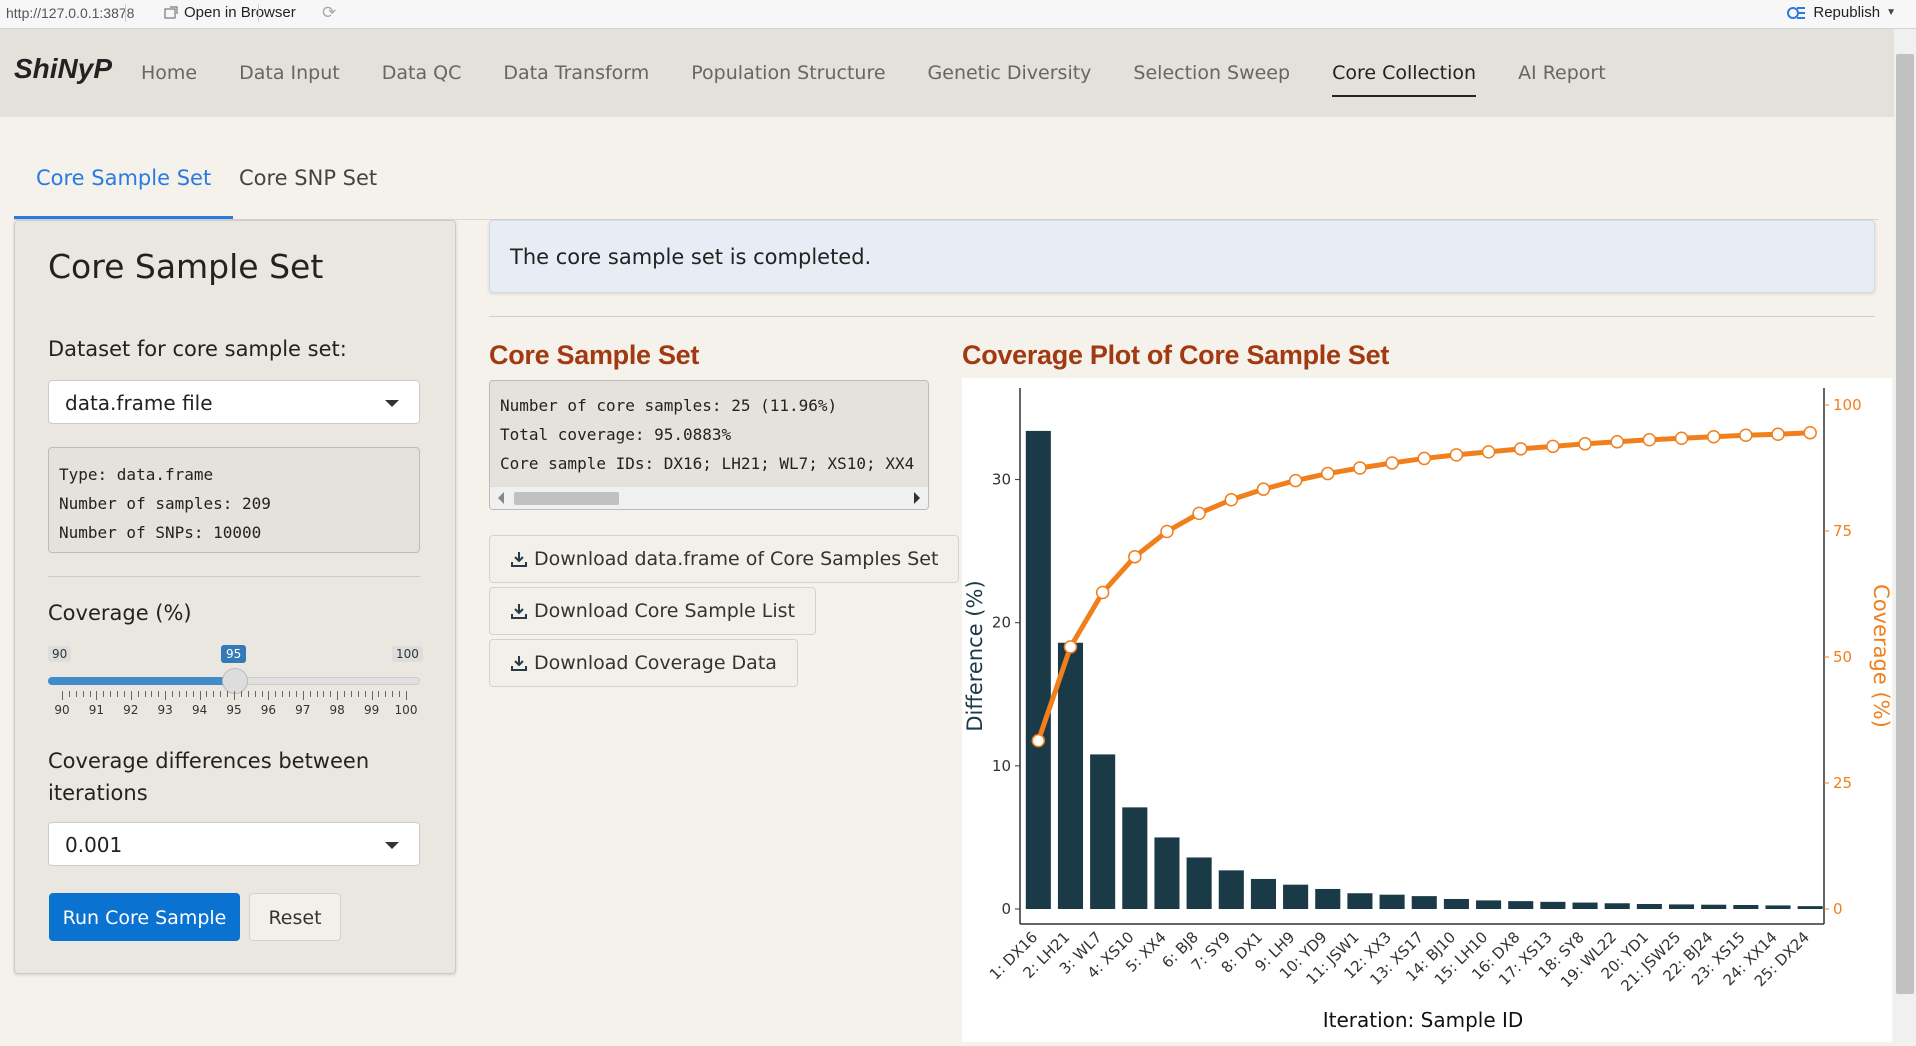 The image size is (1916, 1046). What do you see at coordinates (975, 655) in the screenshot?
I see `y-axis-title: Difference (%)` at bounding box center [975, 655].